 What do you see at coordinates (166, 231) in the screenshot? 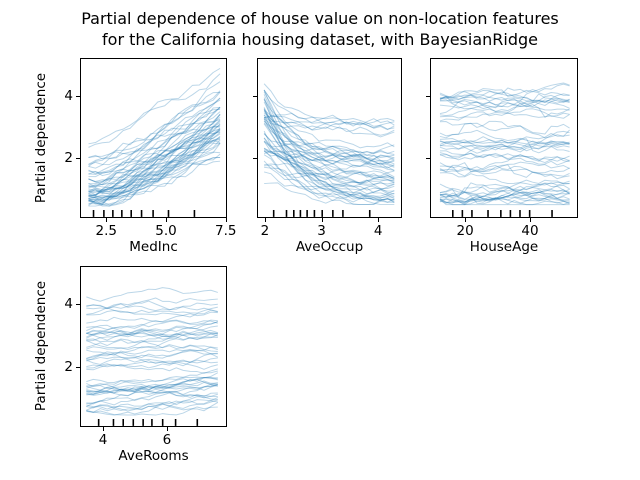
I see `x-tick-label-medinc: 5.0` at bounding box center [166, 231].